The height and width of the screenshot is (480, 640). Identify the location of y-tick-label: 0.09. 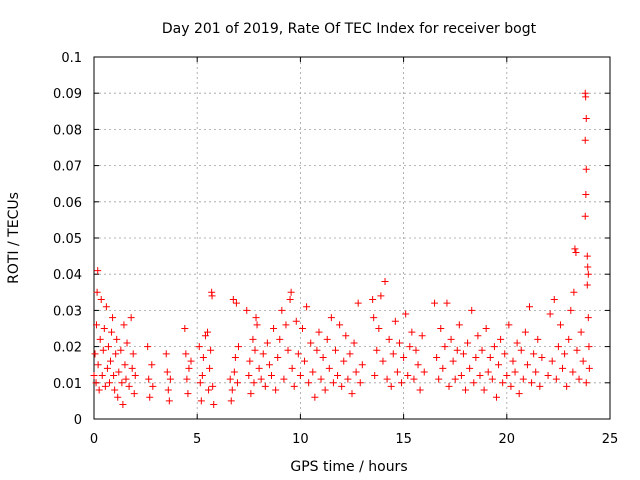
(67, 94).